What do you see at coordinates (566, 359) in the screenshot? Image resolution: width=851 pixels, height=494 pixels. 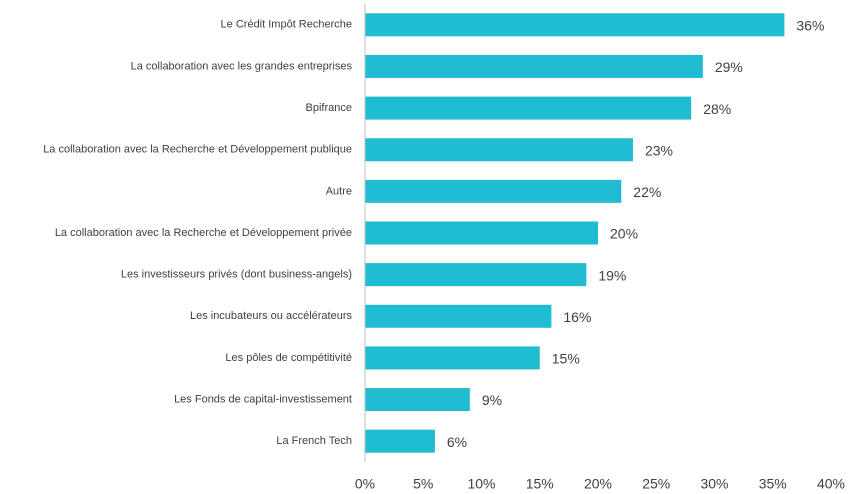 I see `value-label: 15%` at bounding box center [566, 359].